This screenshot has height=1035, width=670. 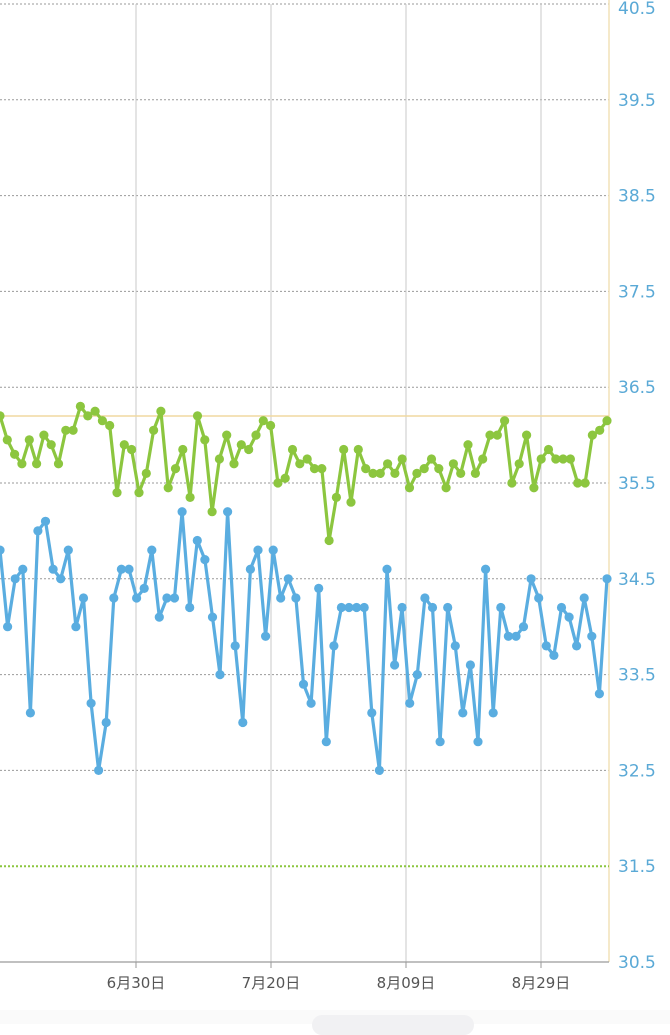 I want to click on y-tick-label: 30.5, so click(x=637, y=963).